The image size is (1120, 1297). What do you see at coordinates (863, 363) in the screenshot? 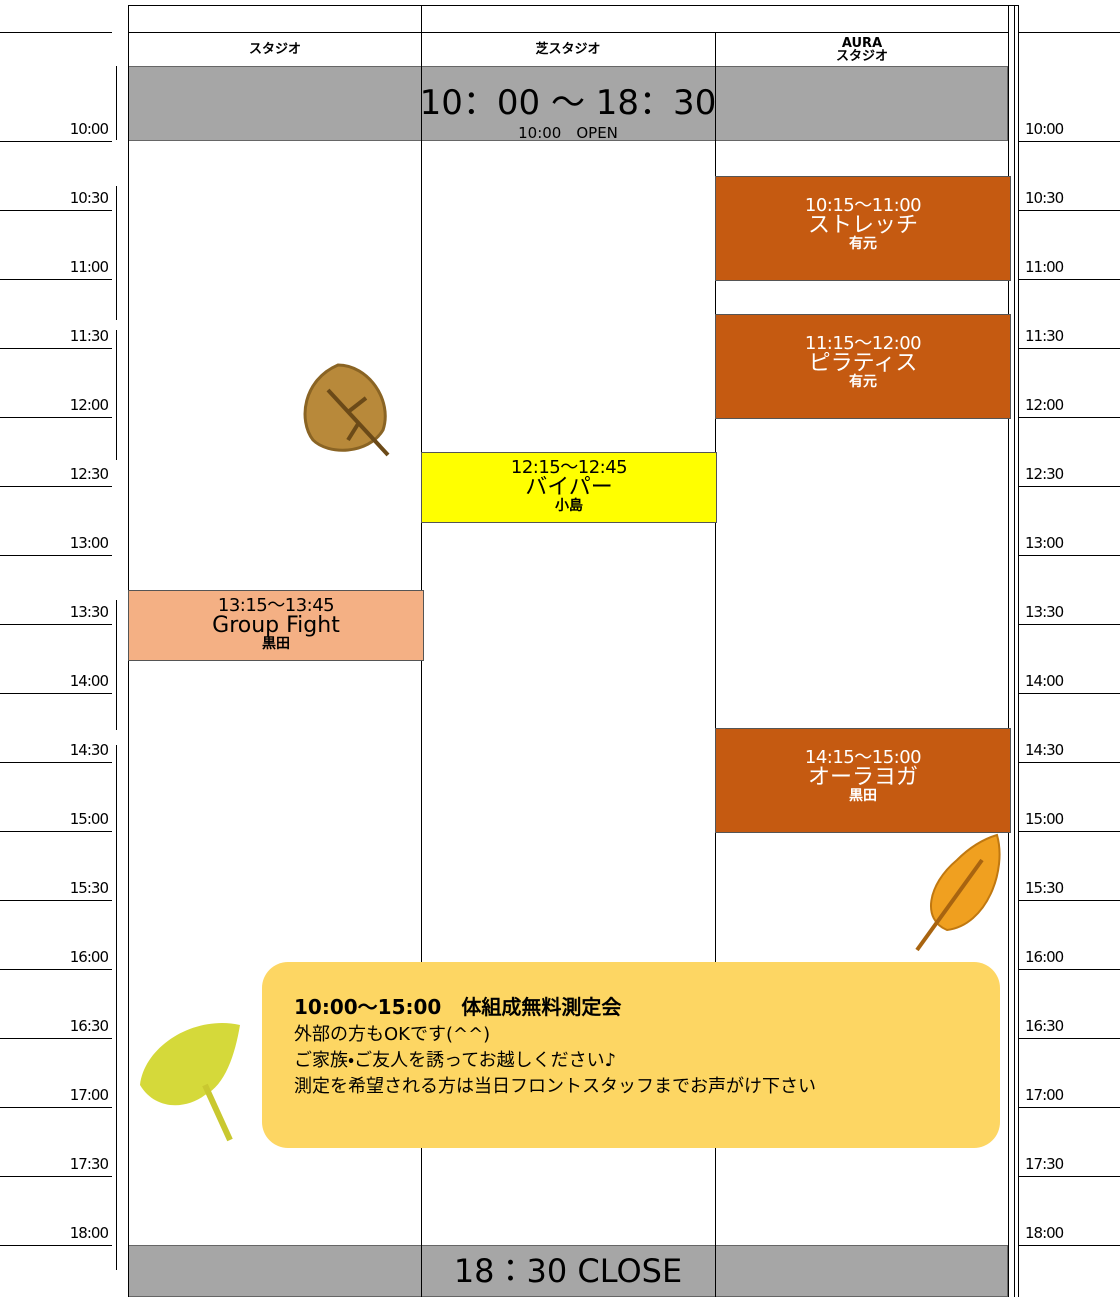
I see `class-name: ピラティス` at bounding box center [863, 363].